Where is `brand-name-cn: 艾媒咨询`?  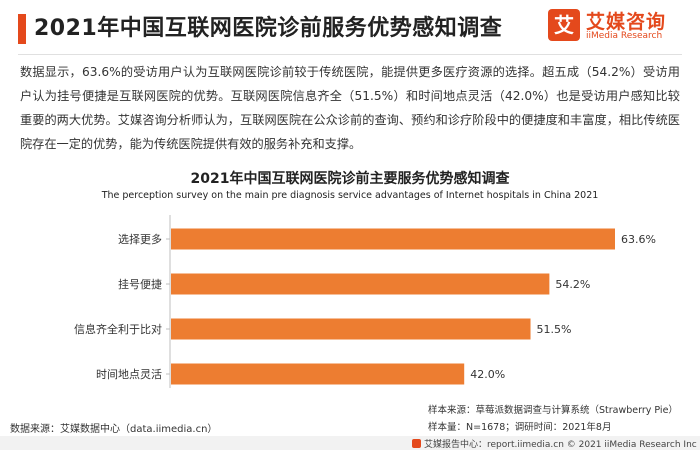 brand-name-cn: 艾媒咨询 is located at coordinates (626, 22).